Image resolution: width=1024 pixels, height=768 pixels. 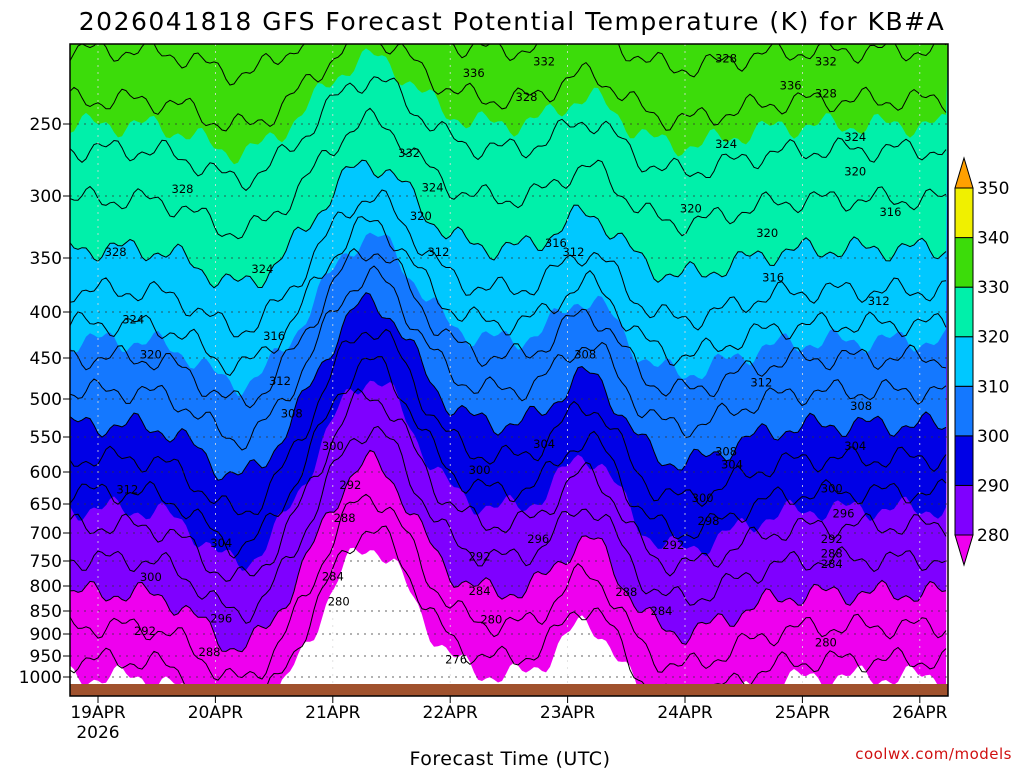 I want to click on y-tick-label: 1000, so click(x=40, y=678).